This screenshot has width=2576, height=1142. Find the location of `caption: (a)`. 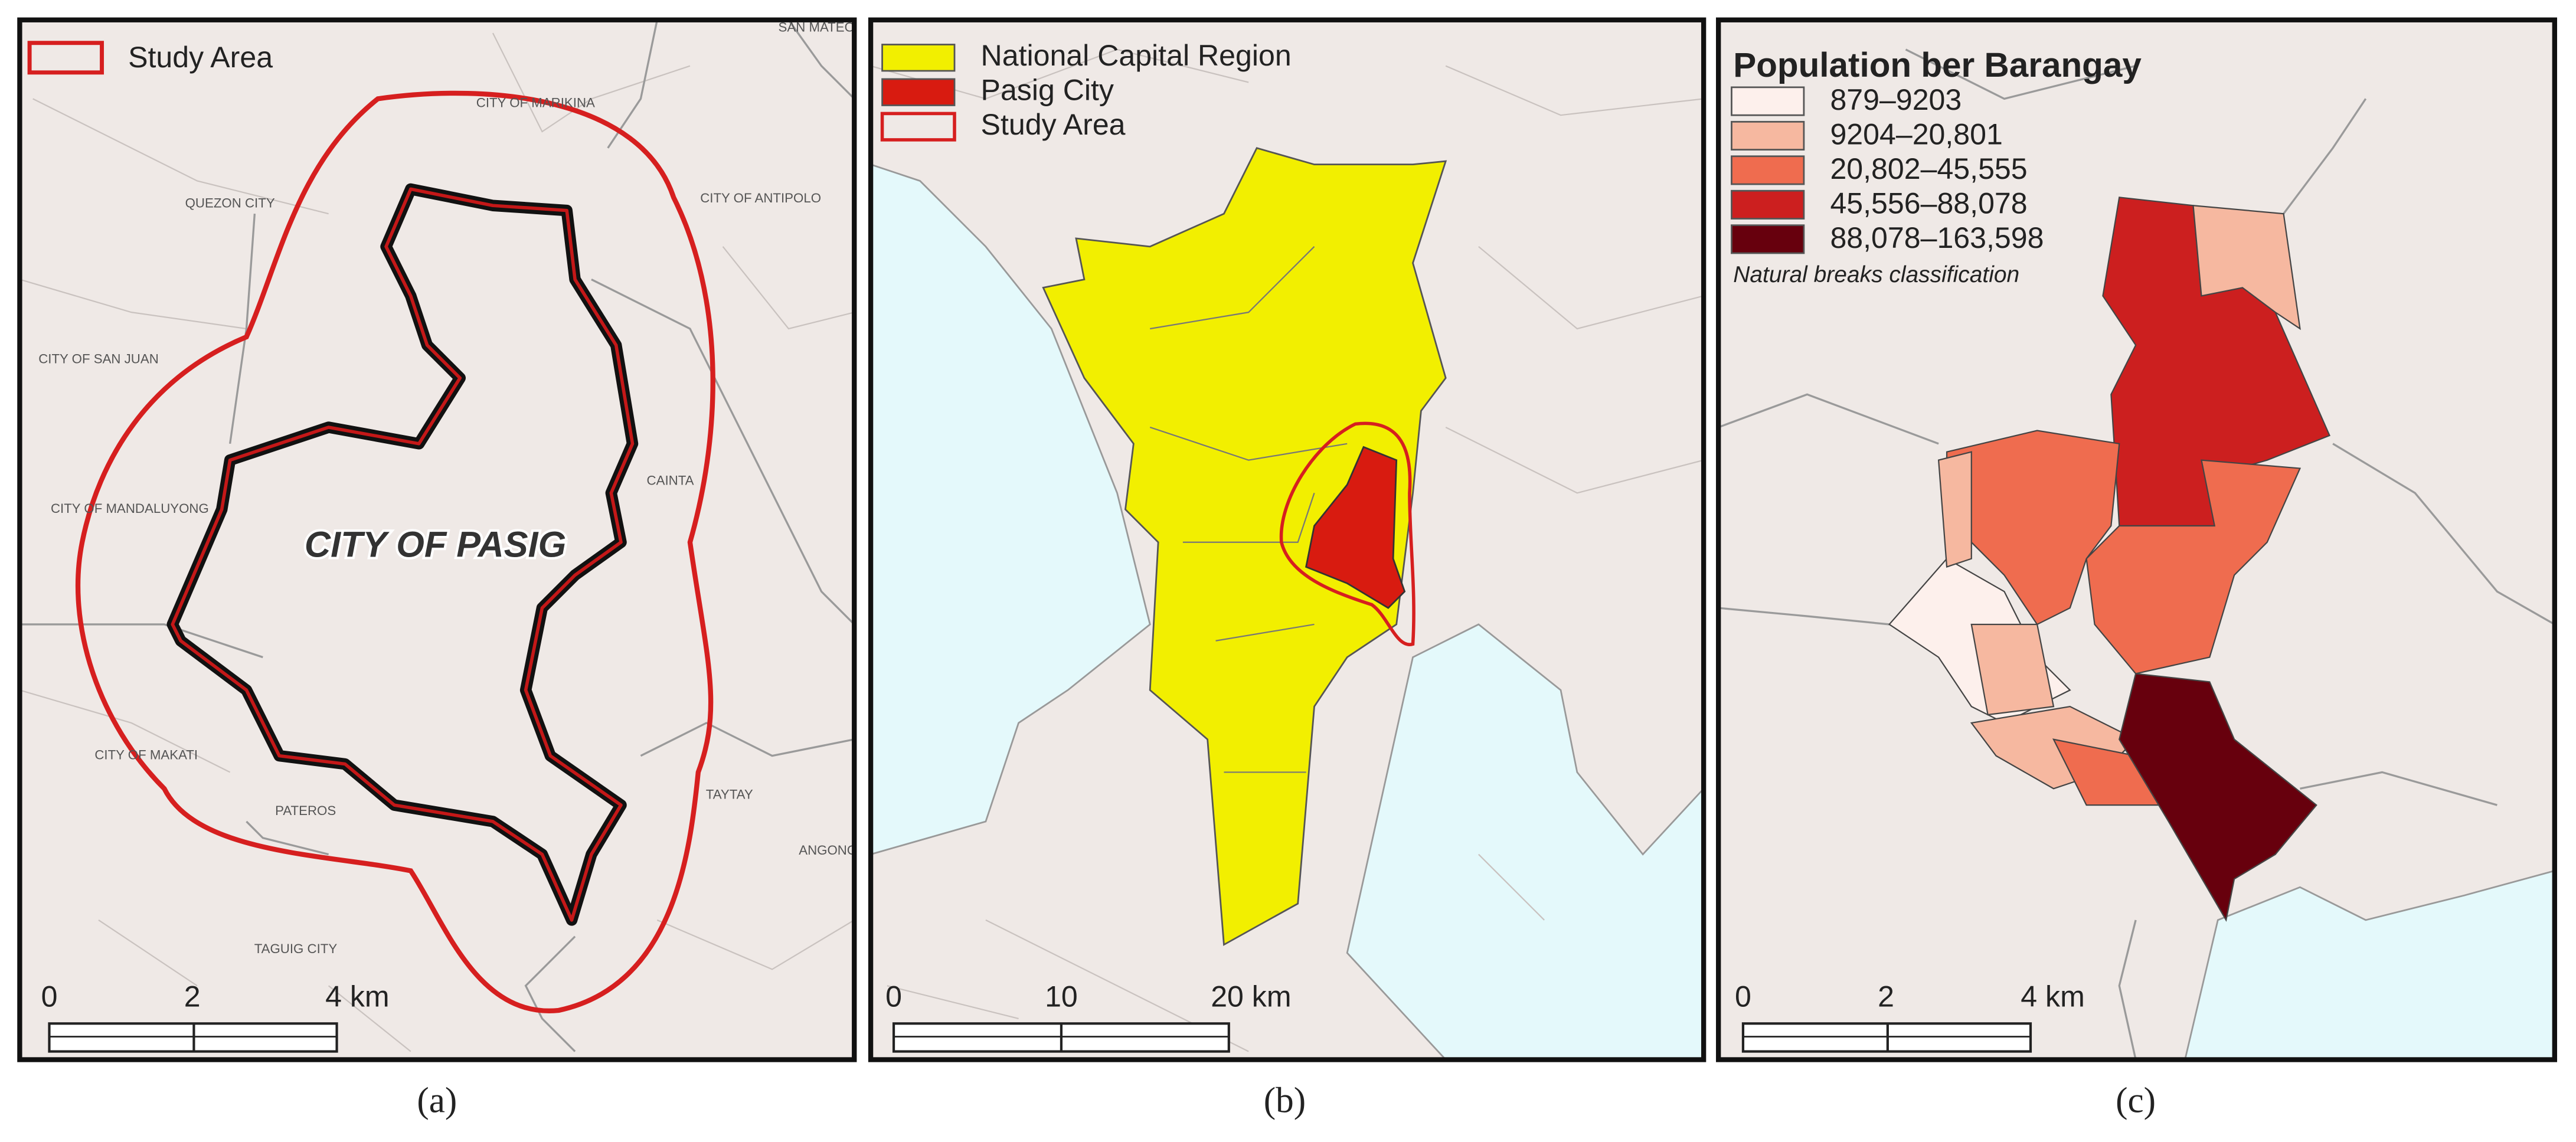

caption: (a) is located at coordinates (437, 1101).